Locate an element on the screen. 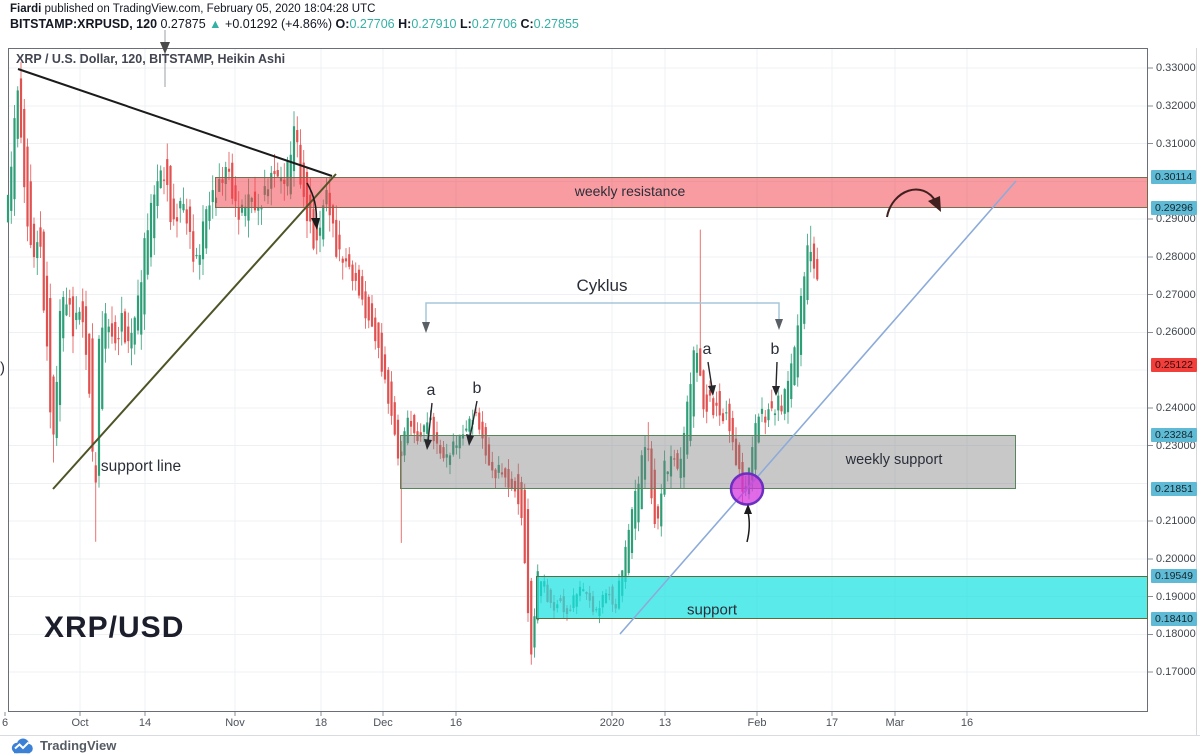 This screenshot has width=1200, height=755. weekly-support-label: weekly support is located at coordinates (894, 460).